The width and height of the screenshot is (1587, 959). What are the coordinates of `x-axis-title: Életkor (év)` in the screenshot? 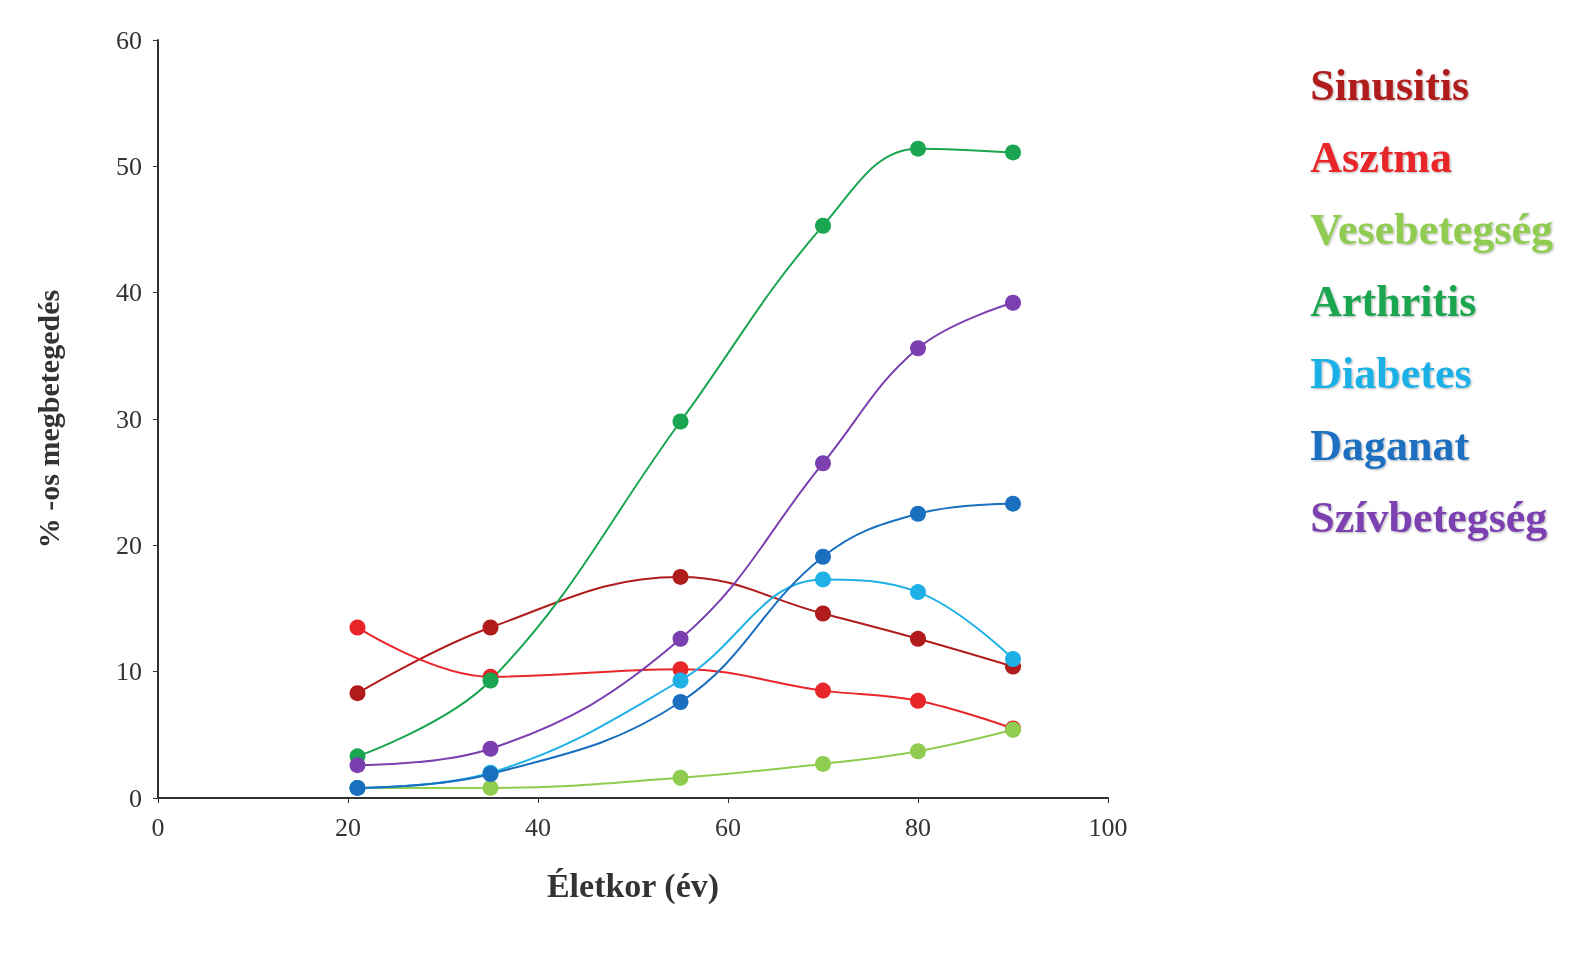 It's located at (633, 885).